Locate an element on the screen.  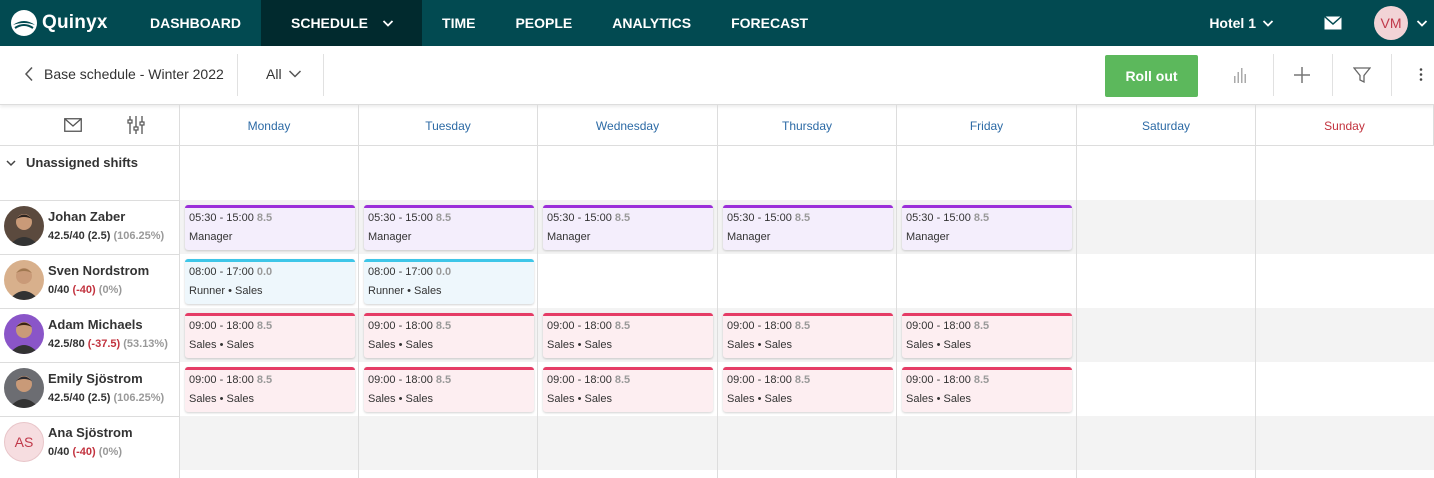
hours-percentage: (53.13%) is located at coordinates (145, 344).